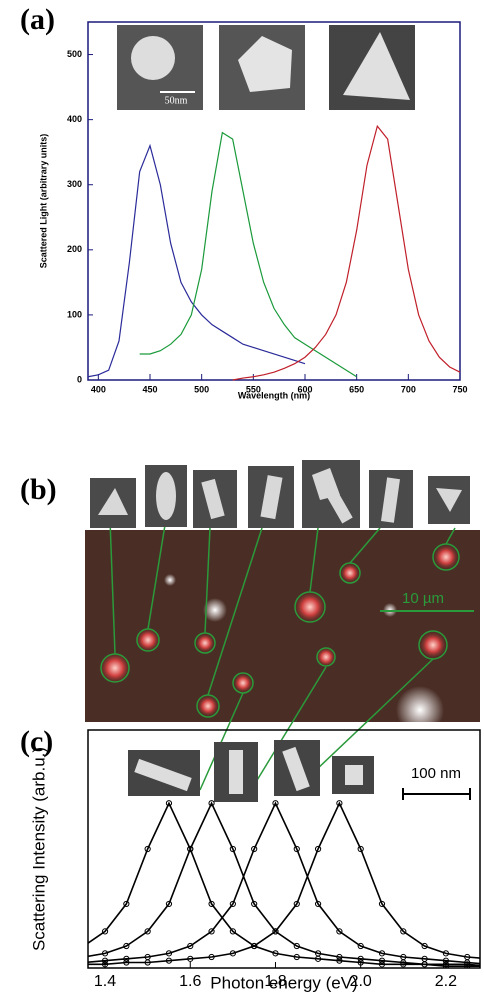  What do you see at coordinates (304, 389) in the screenshot?
I see `x-tick-label: 600` at bounding box center [304, 389].